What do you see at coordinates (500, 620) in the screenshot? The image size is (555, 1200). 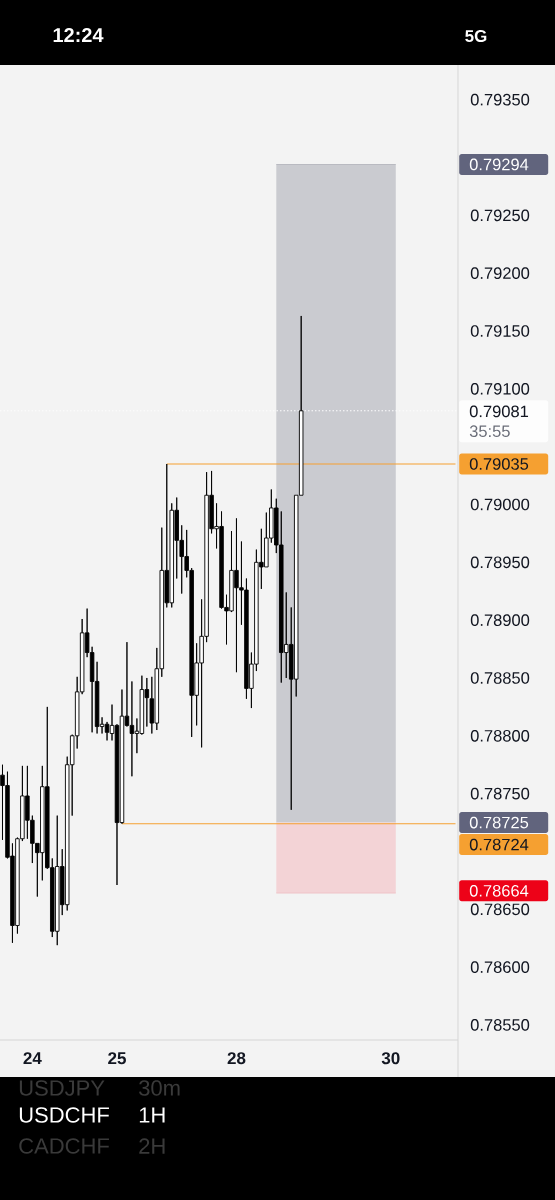 I see `y-tick-label: 0.78900` at bounding box center [500, 620].